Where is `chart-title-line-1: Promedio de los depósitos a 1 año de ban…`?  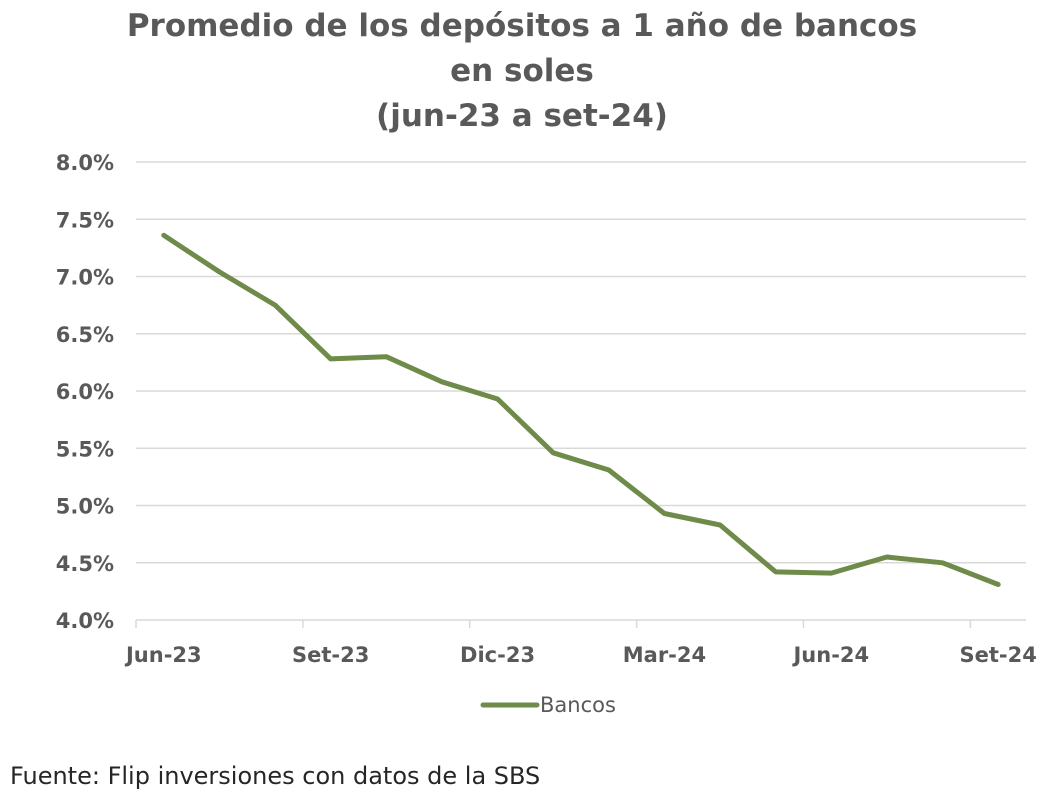
chart-title-line-1: Promedio de los depósitos a 1 año de ban… is located at coordinates (522, 26).